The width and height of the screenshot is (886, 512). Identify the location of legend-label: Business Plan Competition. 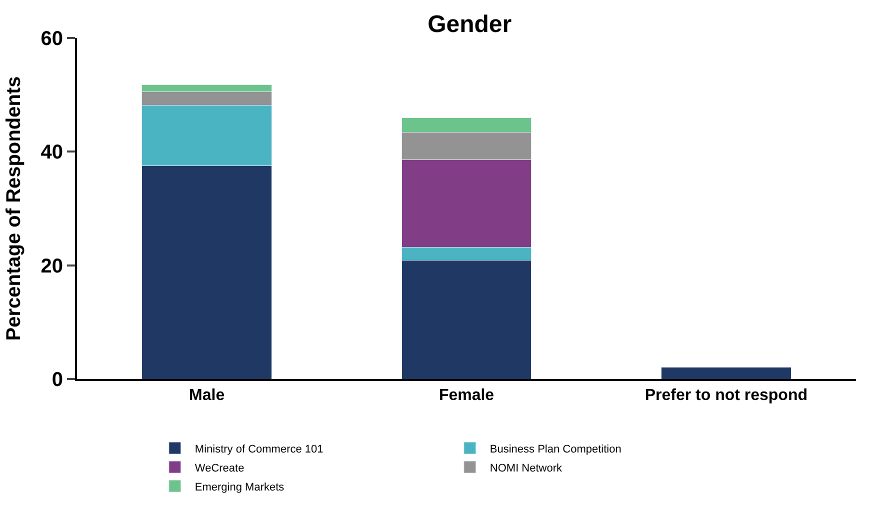
(556, 449).